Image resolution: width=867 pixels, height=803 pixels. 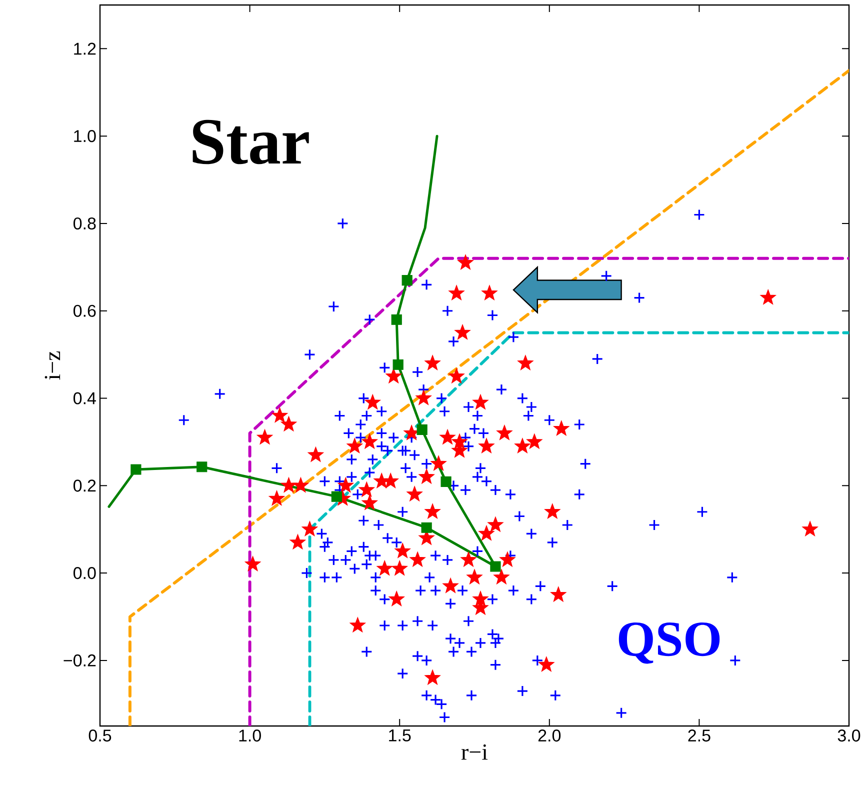 What do you see at coordinates (549, 736) in the screenshot?
I see `x-tick-label: 2.0` at bounding box center [549, 736].